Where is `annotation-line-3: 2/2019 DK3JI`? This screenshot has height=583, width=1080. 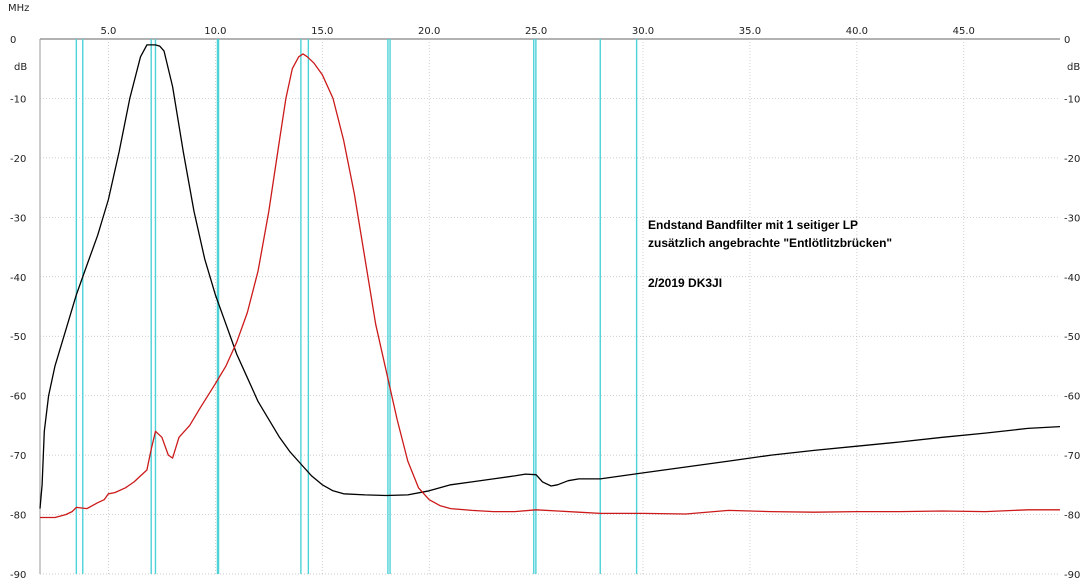
annotation-line-3: 2/2019 DK3JI is located at coordinates (685, 283).